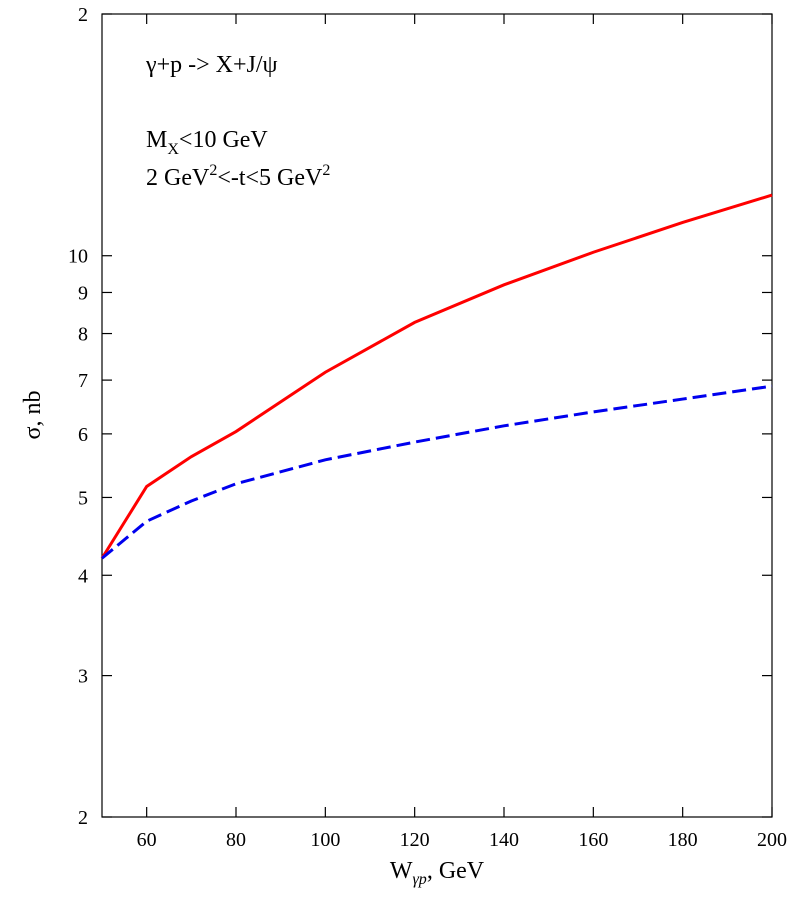 This screenshot has width=796, height=898. I want to click on annotation: 2 GeV2<-t<5 GeV2, so click(238, 176).